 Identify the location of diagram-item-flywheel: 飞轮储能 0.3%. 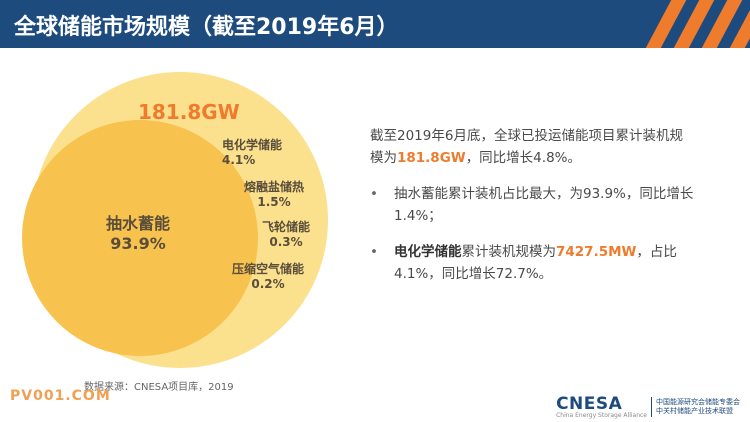
(286, 235).